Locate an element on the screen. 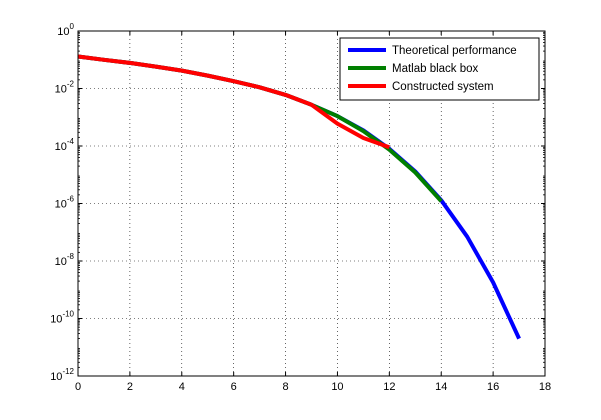 This screenshot has height=420, width=601. x-tick-label: 16 is located at coordinates (493, 387).